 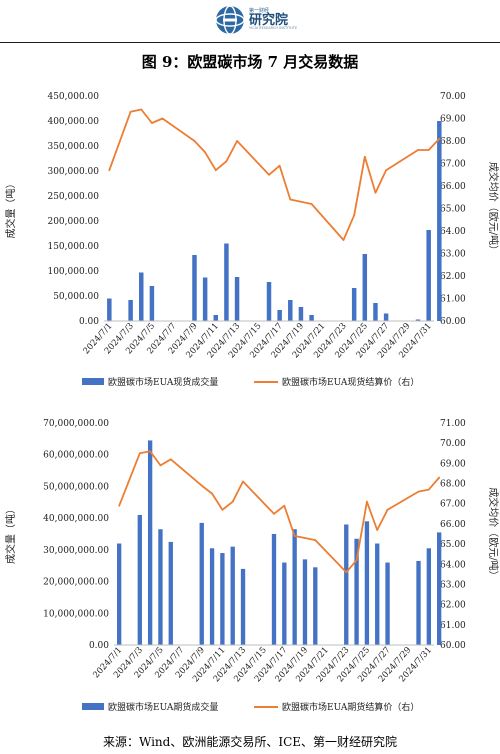 What do you see at coordinates (73, 147) in the screenshot?
I see `y-left-tick-label: 350,000.00` at bounding box center [73, 147].